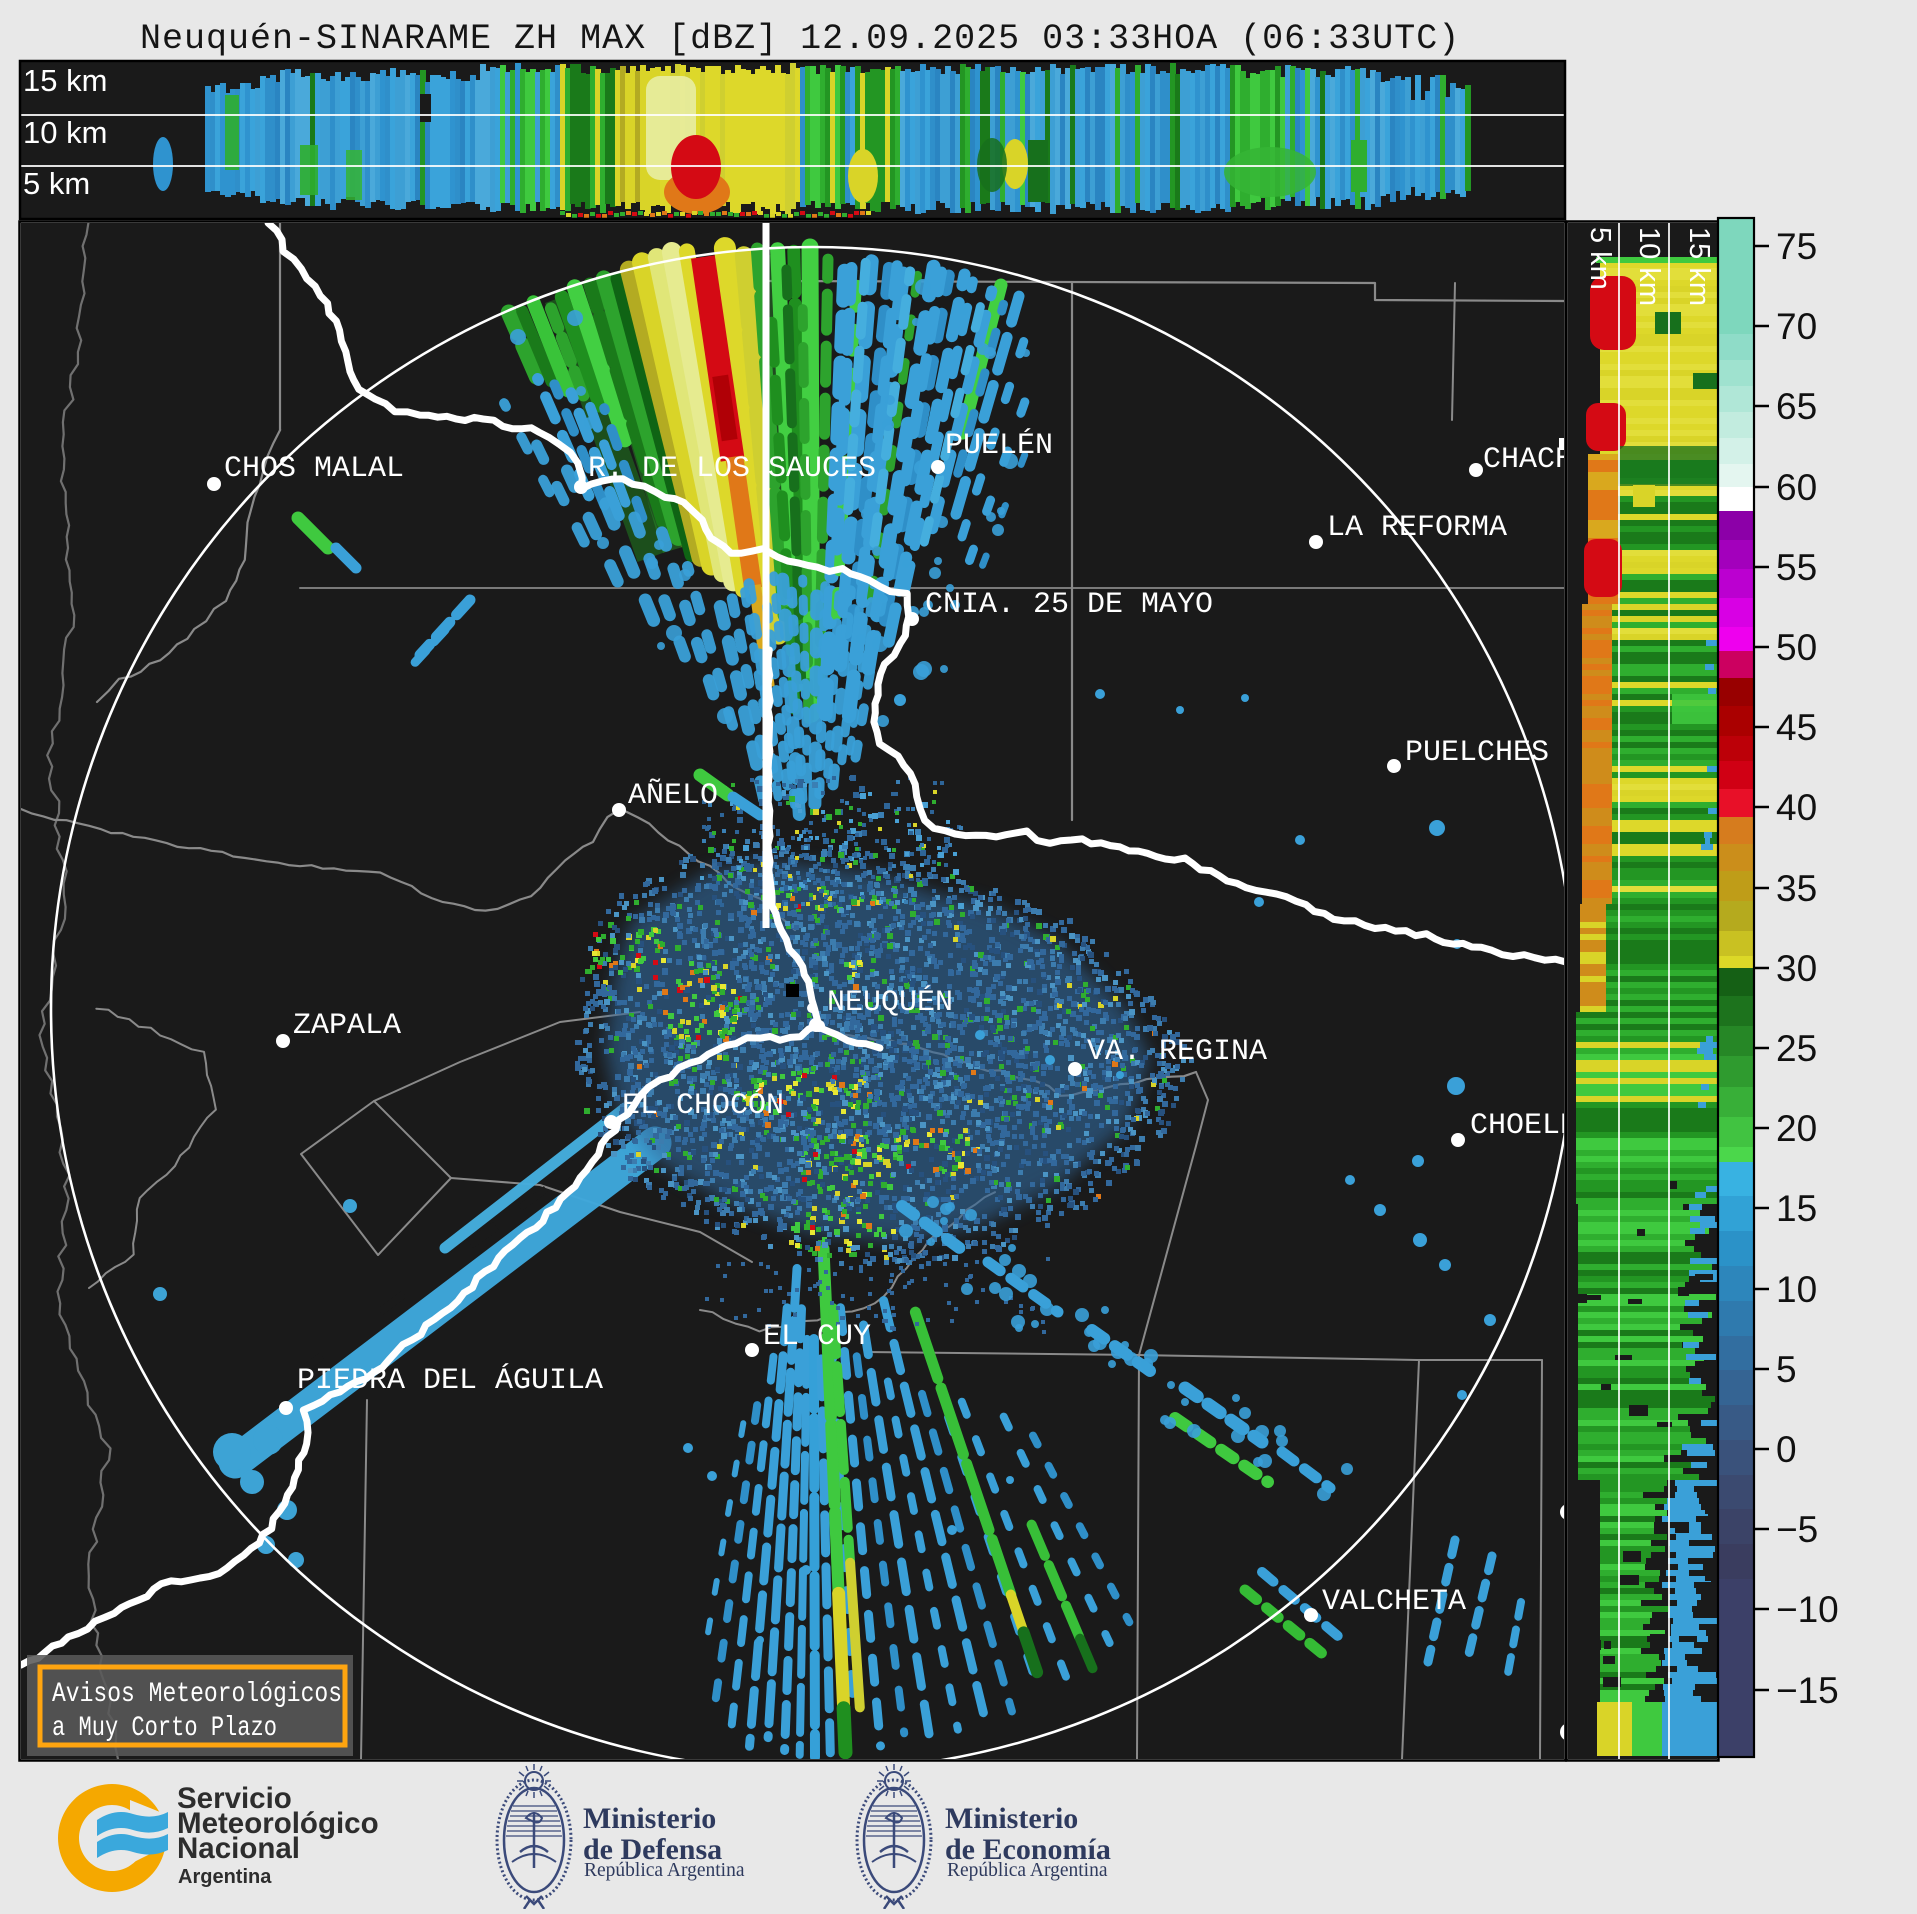 This screenshot has height=1914, width=1917. I want to click on svg-text: 10 km, so click(65, 132).